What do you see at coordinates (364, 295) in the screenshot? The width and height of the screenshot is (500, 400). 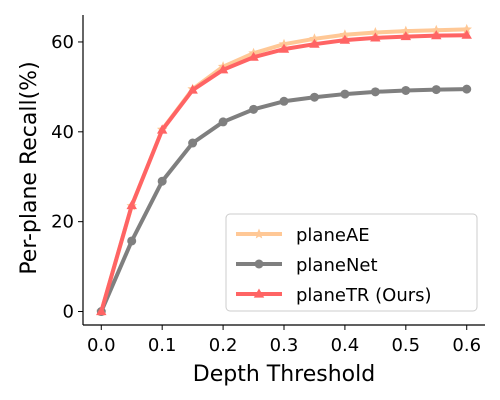 I see `legend-label: planeTR (Ours)` at bounding box center [364, 295].